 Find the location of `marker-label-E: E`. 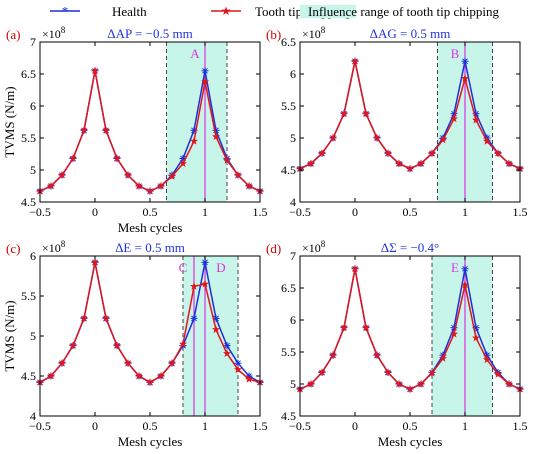

marker-label-E: E is located at coordinates (455, 267).